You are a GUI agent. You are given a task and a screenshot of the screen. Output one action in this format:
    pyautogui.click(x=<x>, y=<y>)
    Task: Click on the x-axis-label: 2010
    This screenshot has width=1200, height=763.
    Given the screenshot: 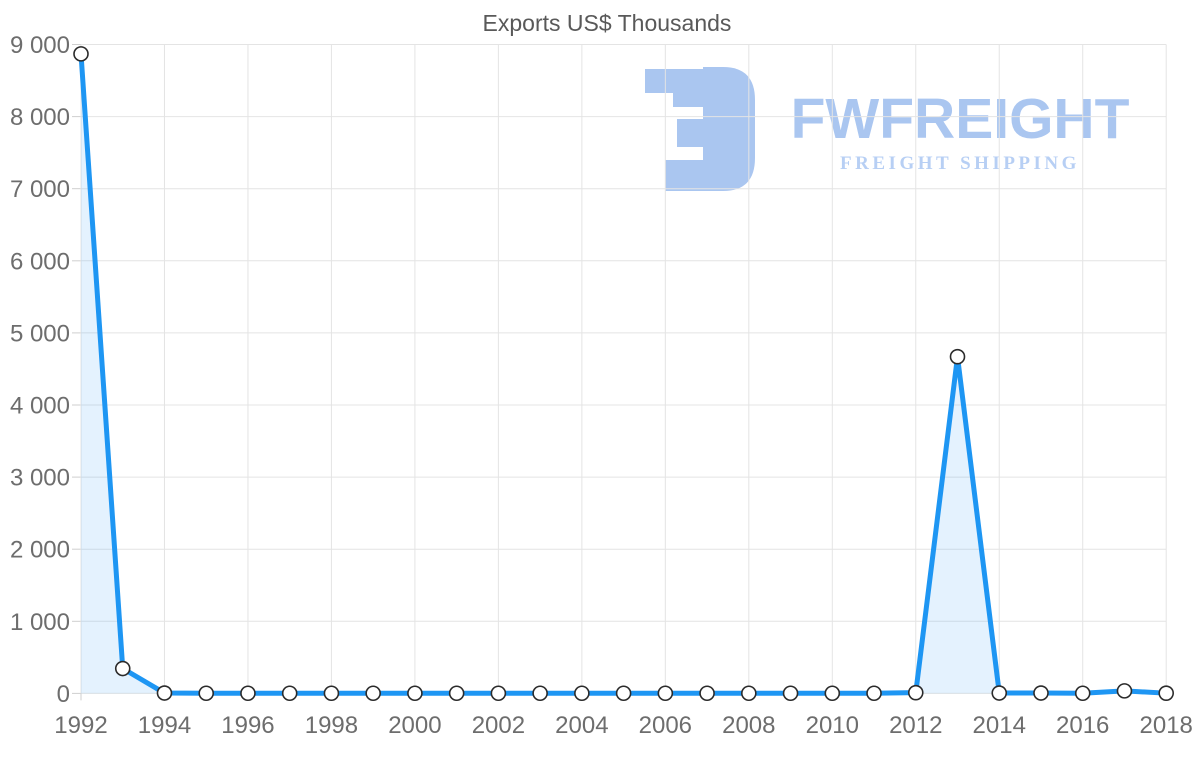 What is the action you would take?
    pyautogui.click(x=832, y=725)
    